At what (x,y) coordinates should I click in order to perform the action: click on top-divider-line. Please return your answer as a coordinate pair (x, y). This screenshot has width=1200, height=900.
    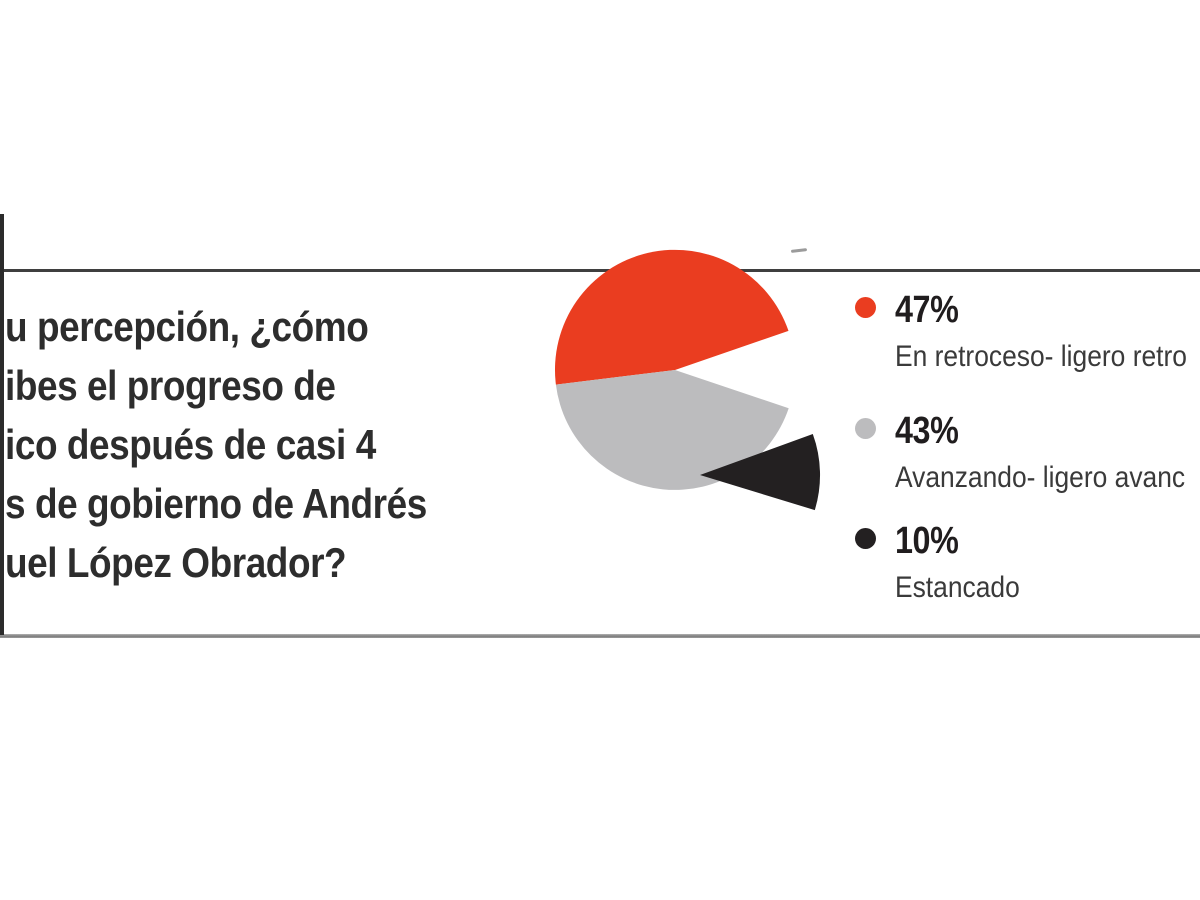
    Looking at the image, I should click on (600, 270).